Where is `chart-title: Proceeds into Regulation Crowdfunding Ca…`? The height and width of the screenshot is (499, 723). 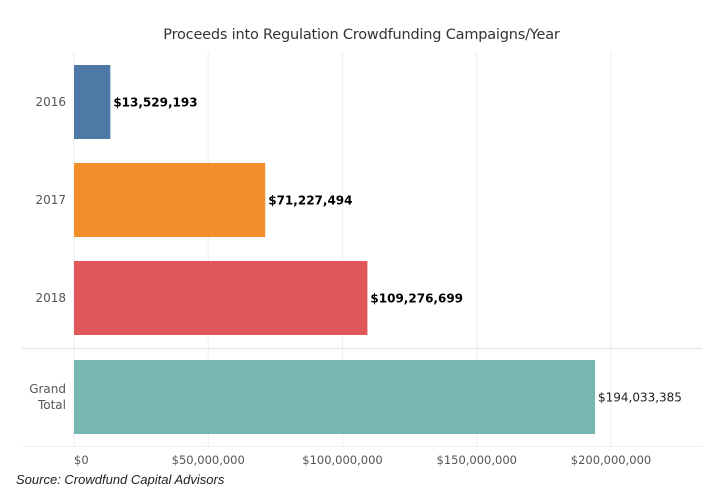 chart-title: Proceeds into Regulation Crowdfunding Ca… is located at coordinates (361, 35).